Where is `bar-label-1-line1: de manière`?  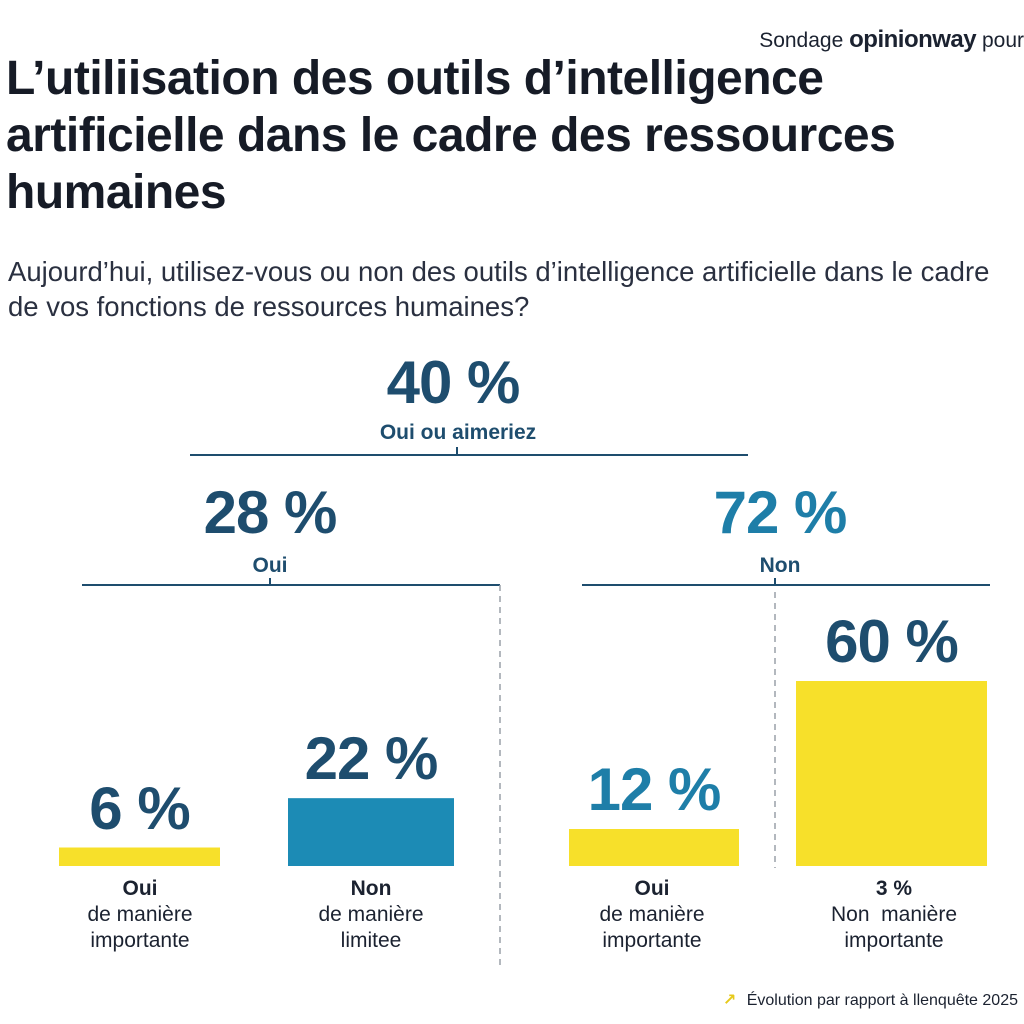 bar-label-1-line1: de manière is located at coordinates (371, 914).